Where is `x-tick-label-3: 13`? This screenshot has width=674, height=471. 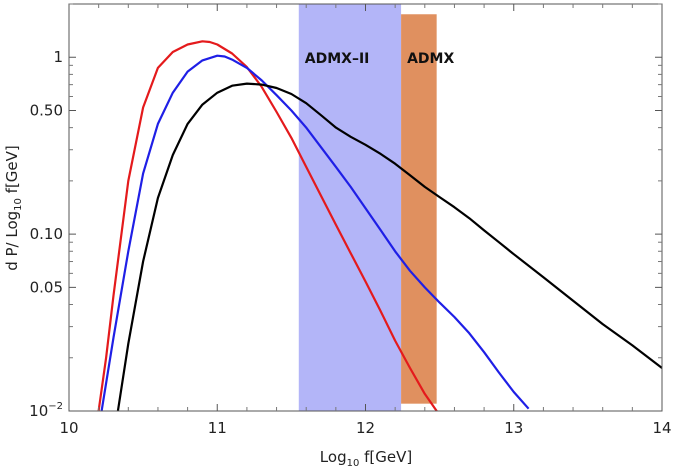
x-tick-label-3: 13 is located at coordinates (513, 428).